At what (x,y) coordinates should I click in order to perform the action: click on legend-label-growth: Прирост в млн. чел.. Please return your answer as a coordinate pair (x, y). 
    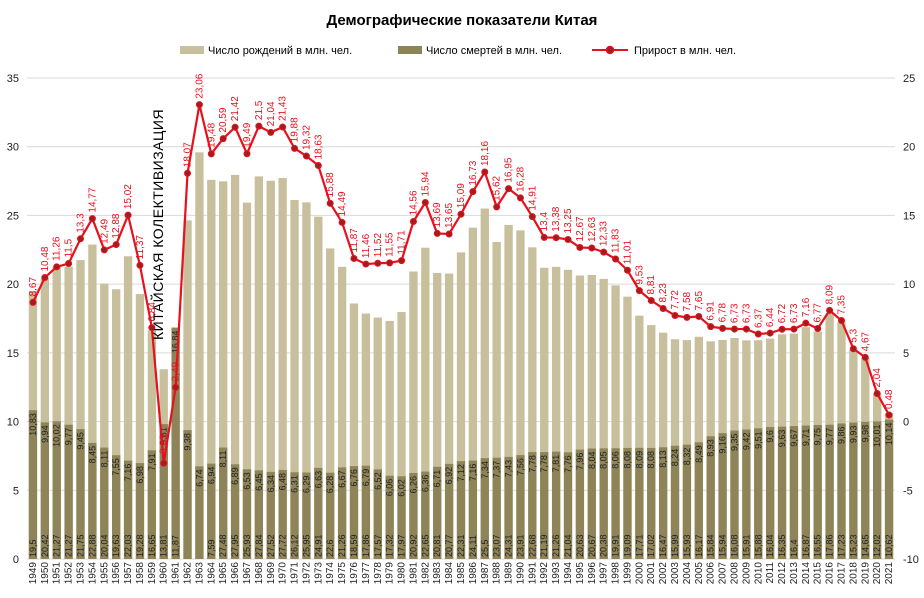
    Looking at the image, I should click on (685, 51).